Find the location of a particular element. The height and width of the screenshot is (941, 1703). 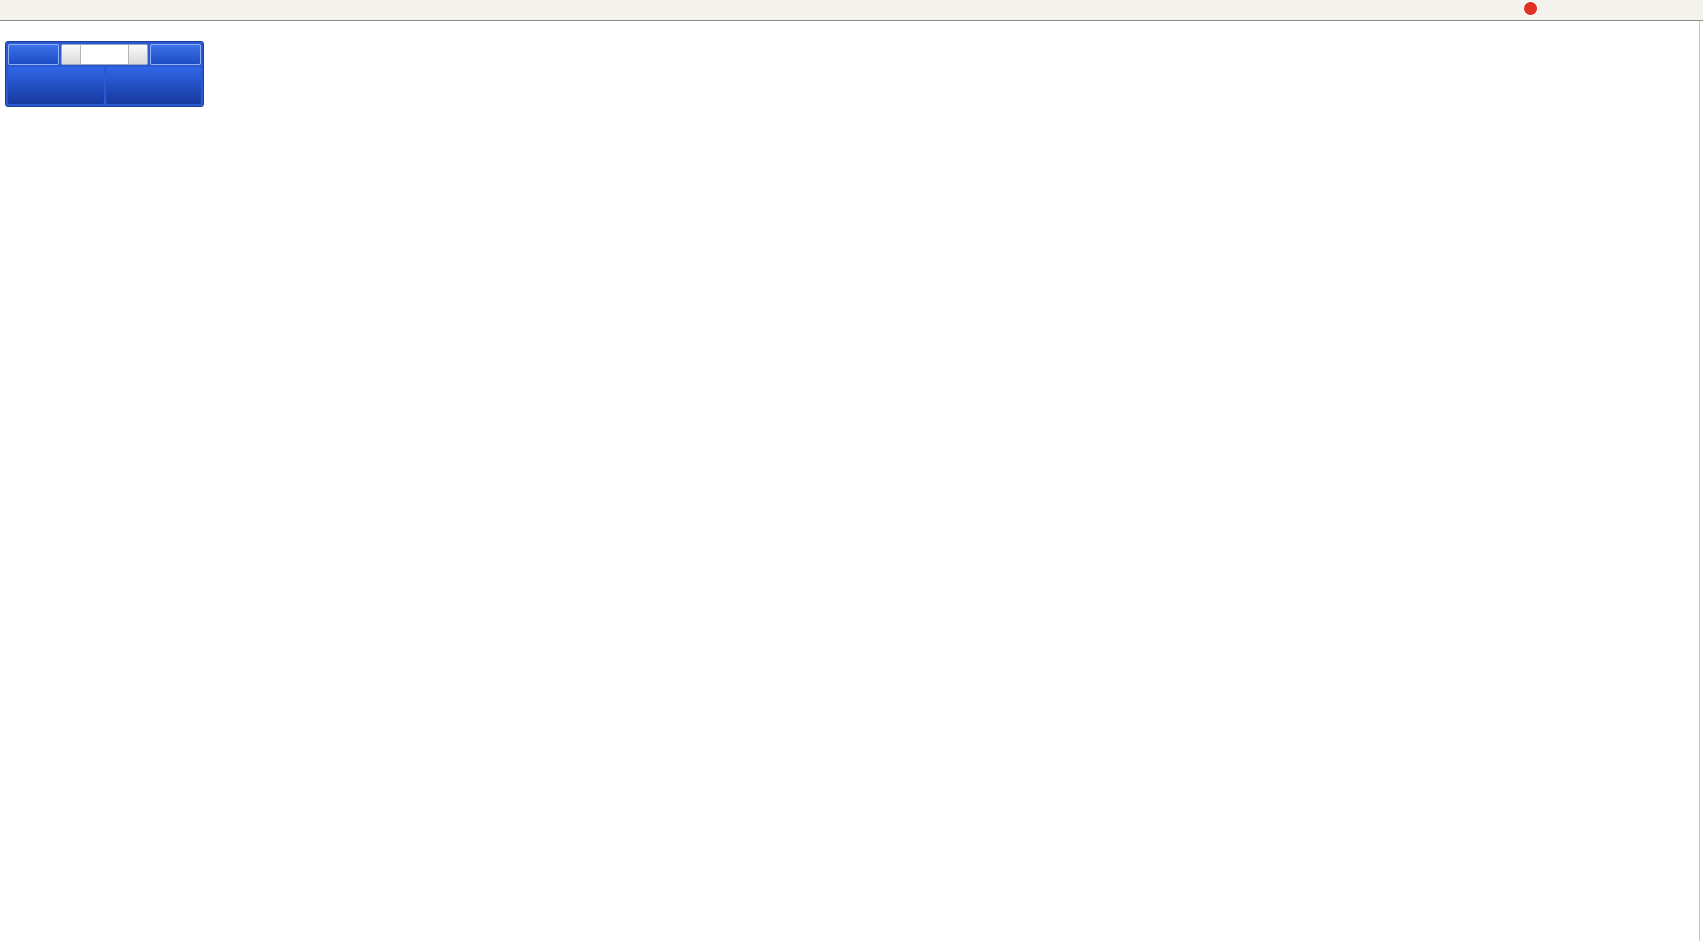

one-click-trading-panel is located at coordinates (104, 74).